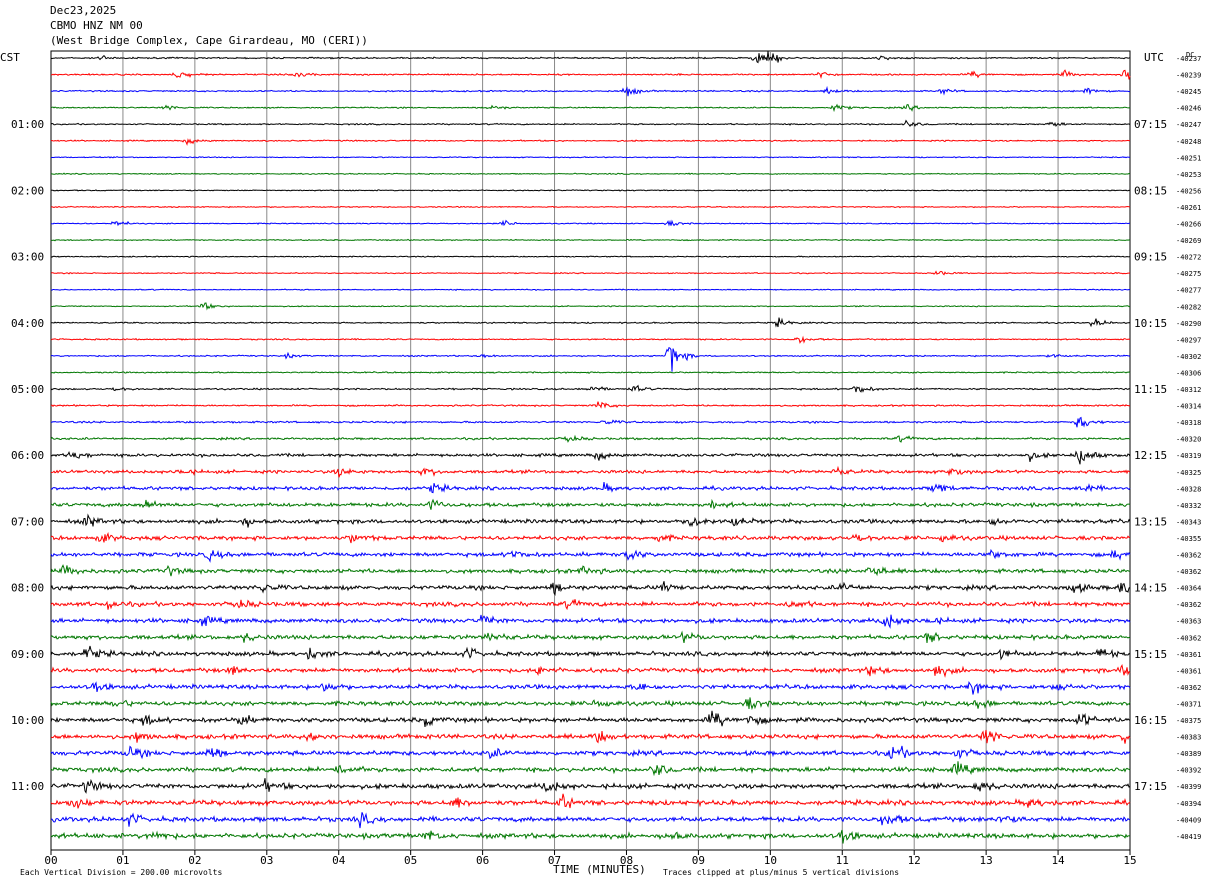  Describe the element at coordinates (1188, 522) in the screenshot. I see `dc-offset-label: -40343` at that location.